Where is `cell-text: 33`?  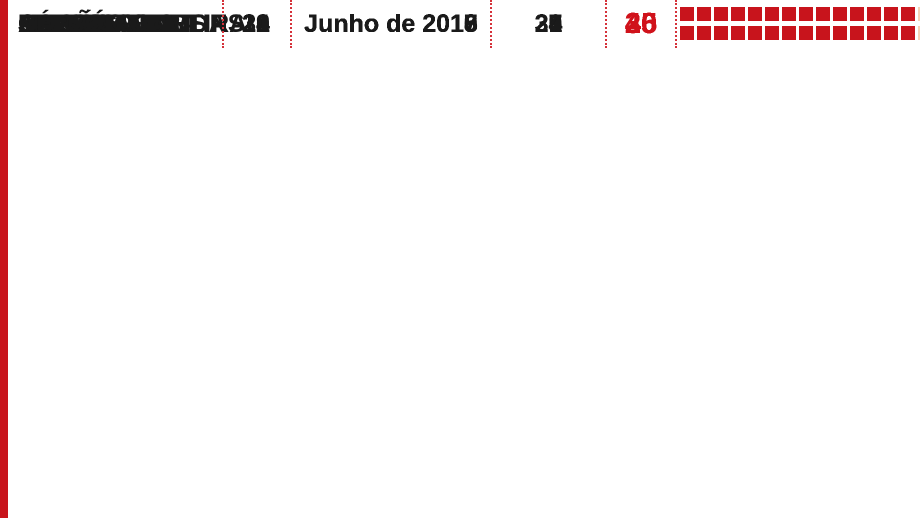 cell-text: 33 is located at coordinates (548, 24).